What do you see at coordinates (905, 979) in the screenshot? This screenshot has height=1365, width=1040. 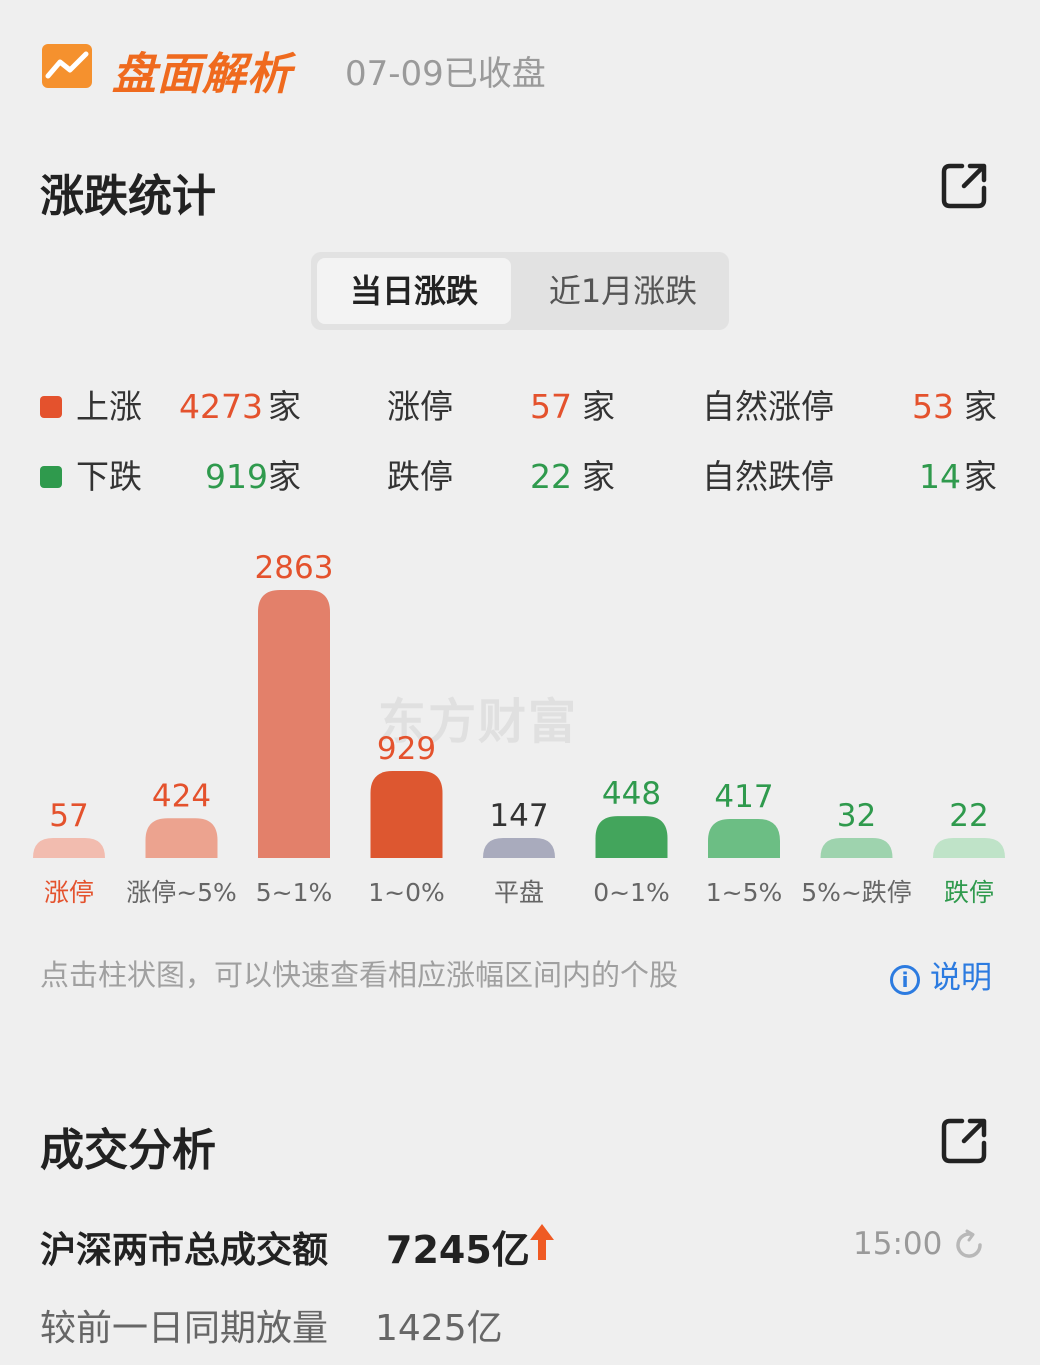 I see `info-icon: i` at bounding box center [905, 979].